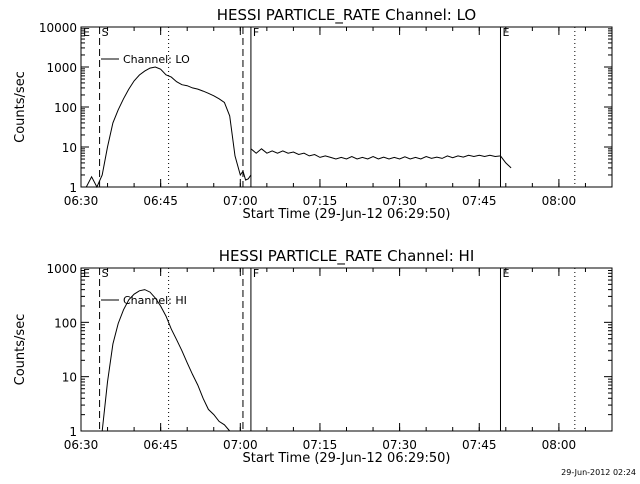  Describe the element at coordinates (155, 300) in the screenshot. I see `legend-entry: Channel: HI` at that location.